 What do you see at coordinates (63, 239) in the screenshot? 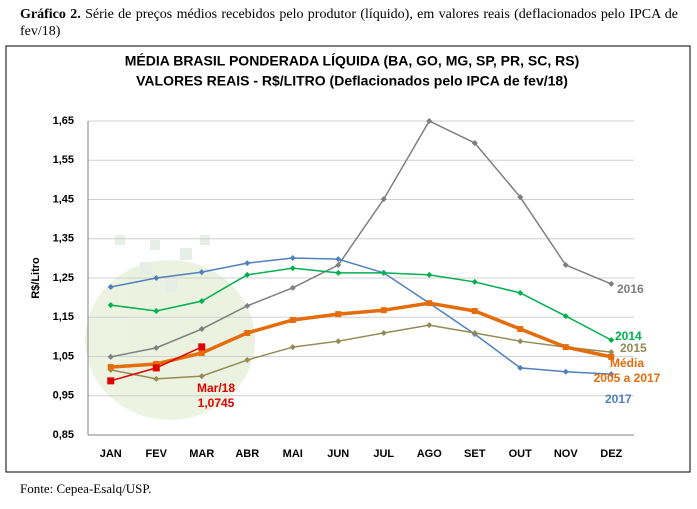
I see `y-tick-label: 1,35` at bounding box center [63, 239].